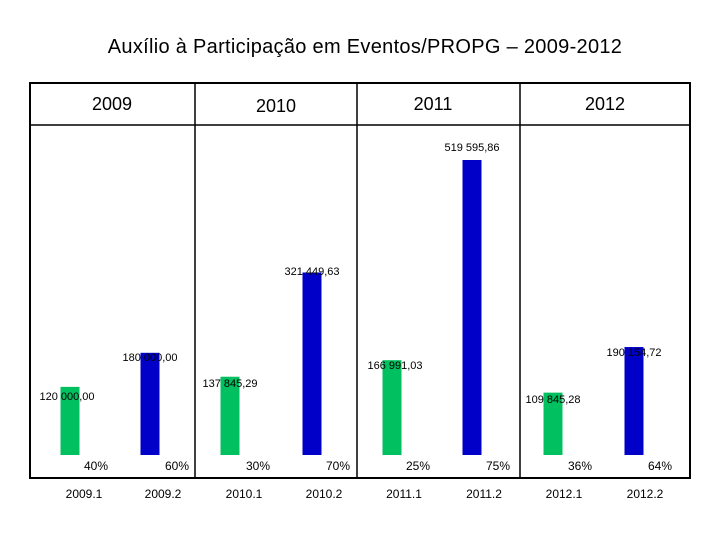 The image size is (720, 540). What do you see at coordinates (605, 104) in the screenshot?
I see `year-label: 2012` at bounding box center [605, 104].